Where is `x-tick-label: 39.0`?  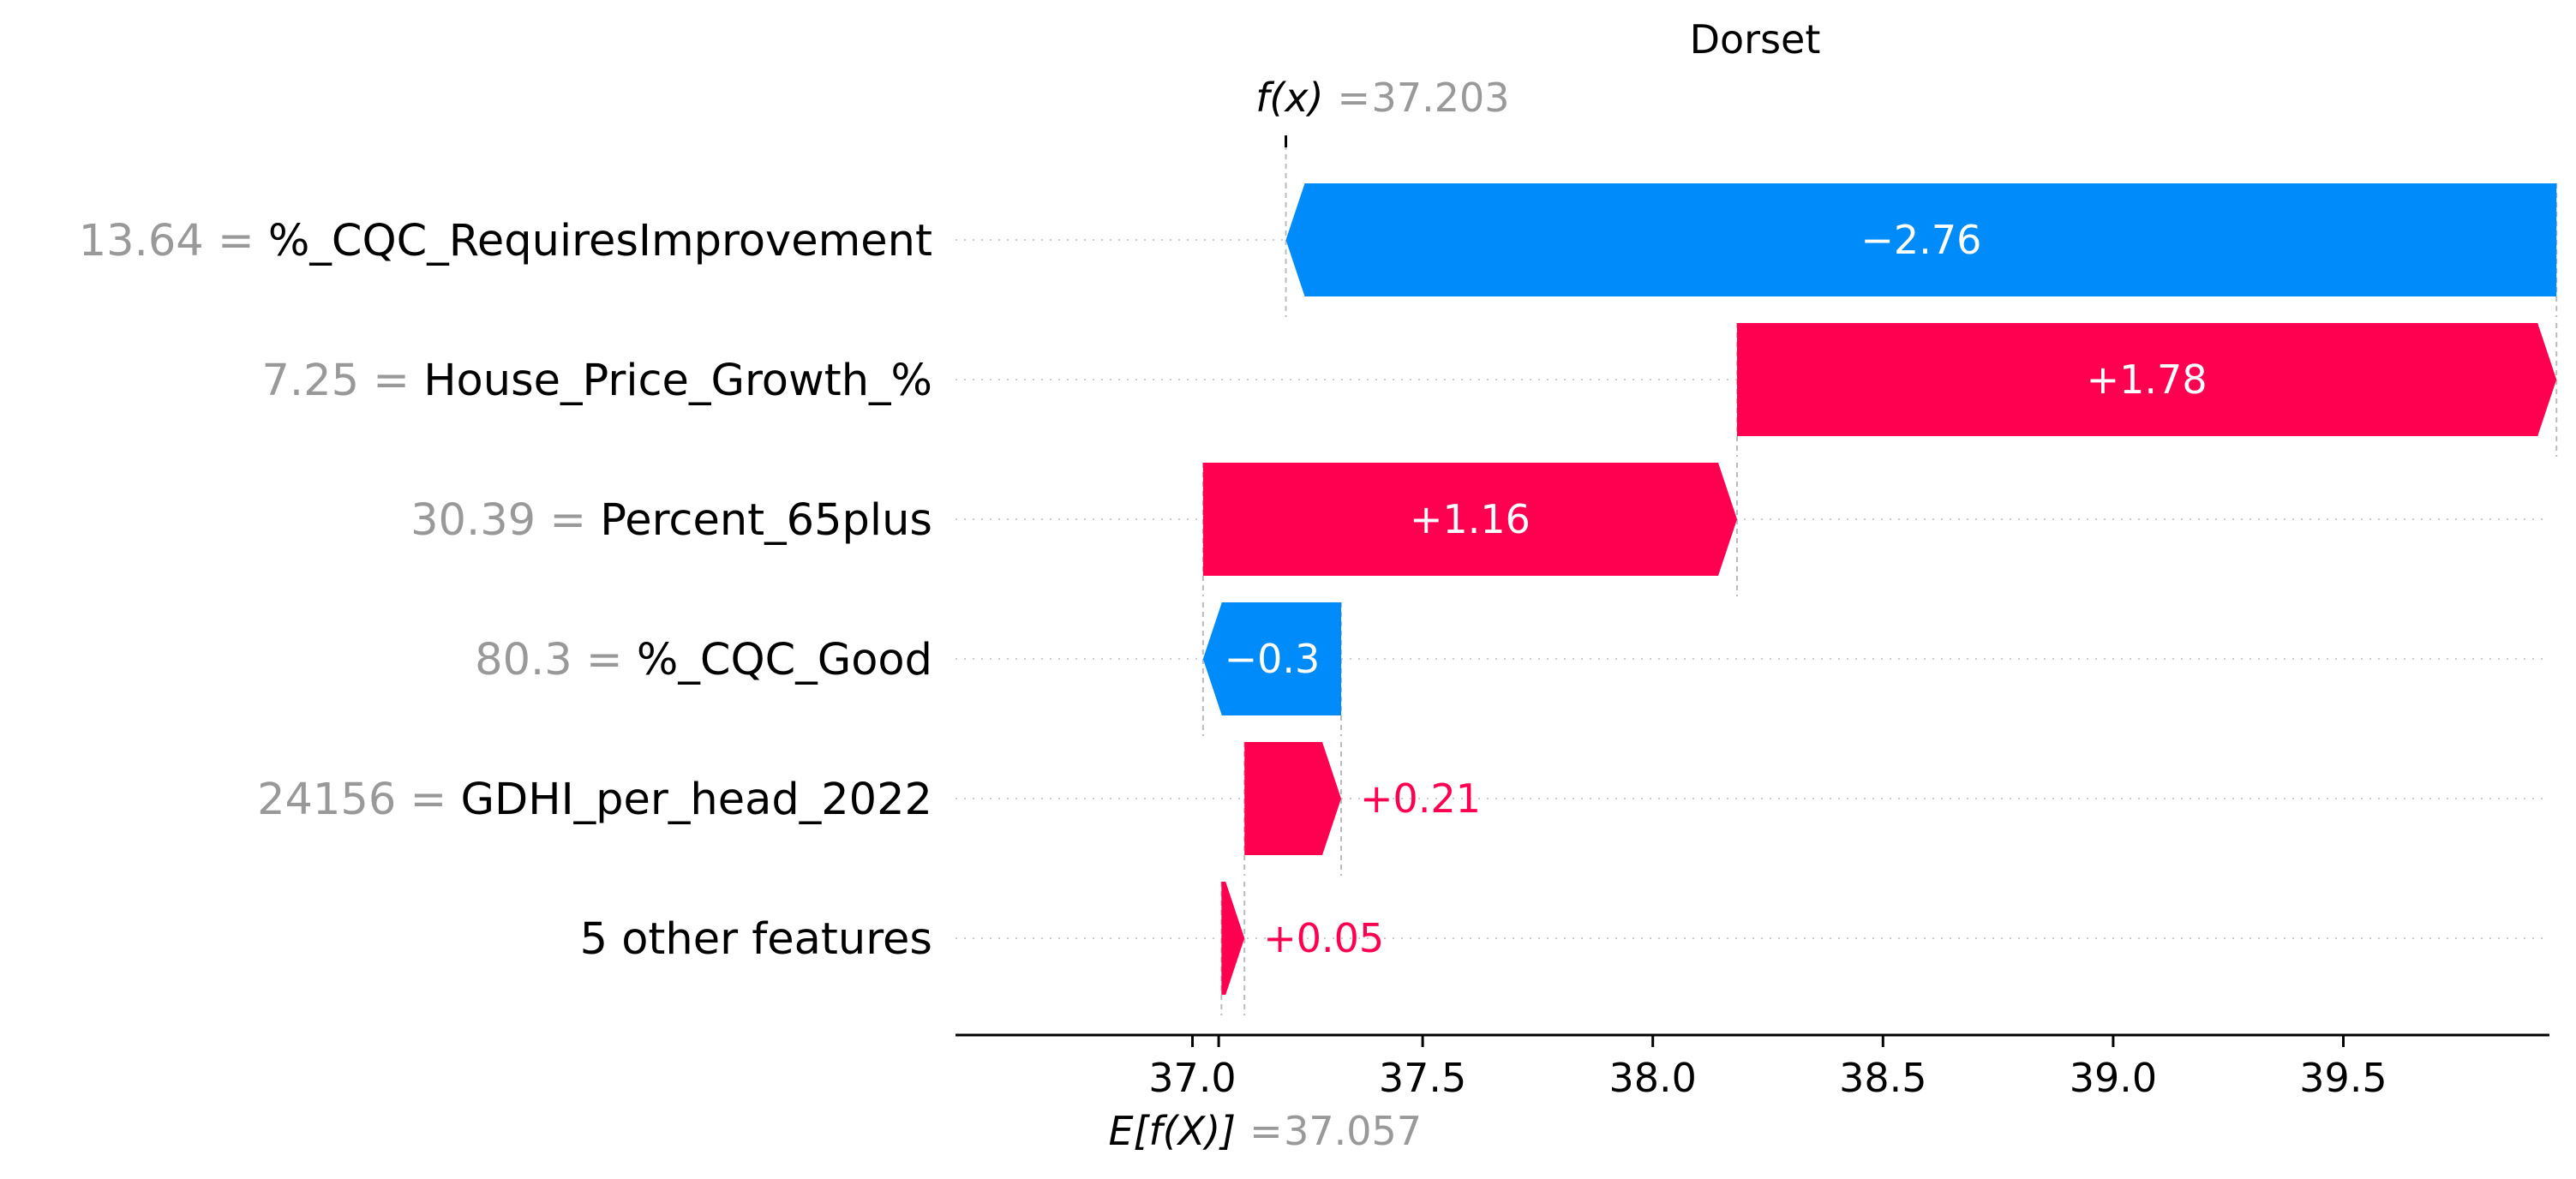 x-tick-label: 39.0 is located at coordinates (2113, 1078).